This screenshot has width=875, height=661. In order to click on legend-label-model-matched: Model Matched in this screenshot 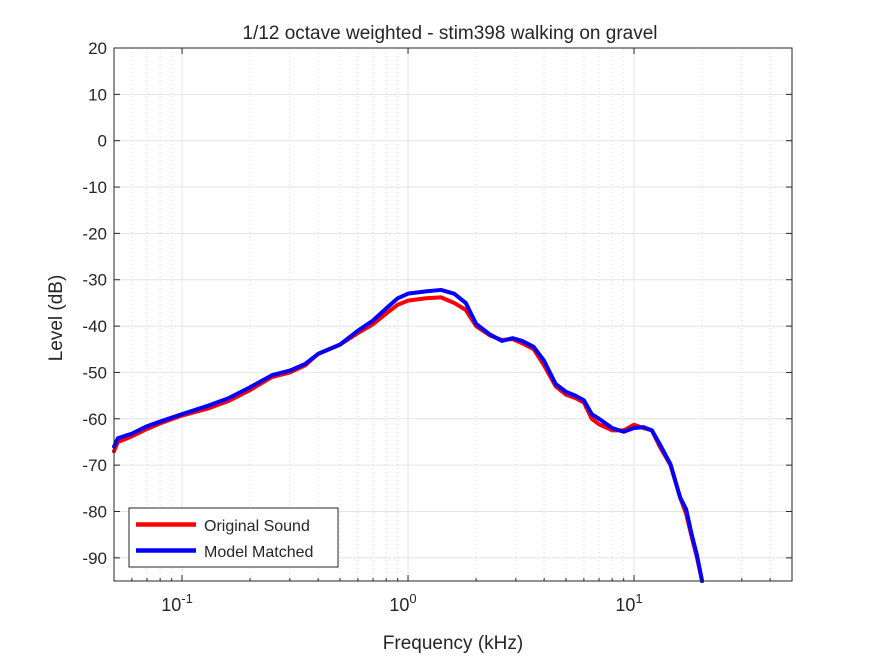, I will do `click(258, 552)`.